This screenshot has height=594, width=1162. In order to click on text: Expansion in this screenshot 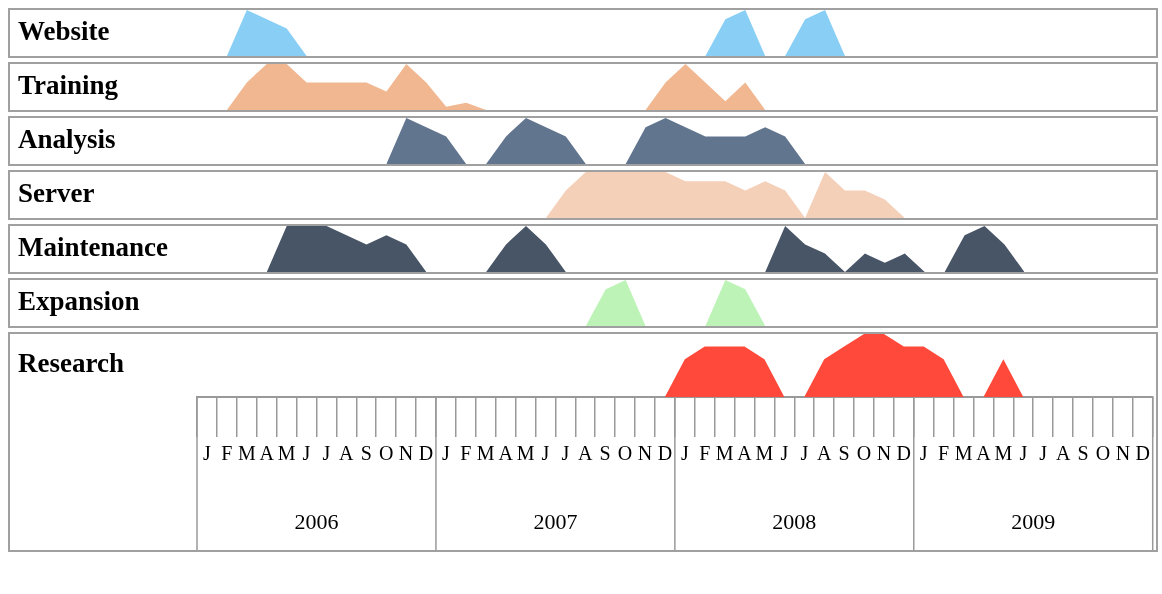, I will do `click(79, 300)`.